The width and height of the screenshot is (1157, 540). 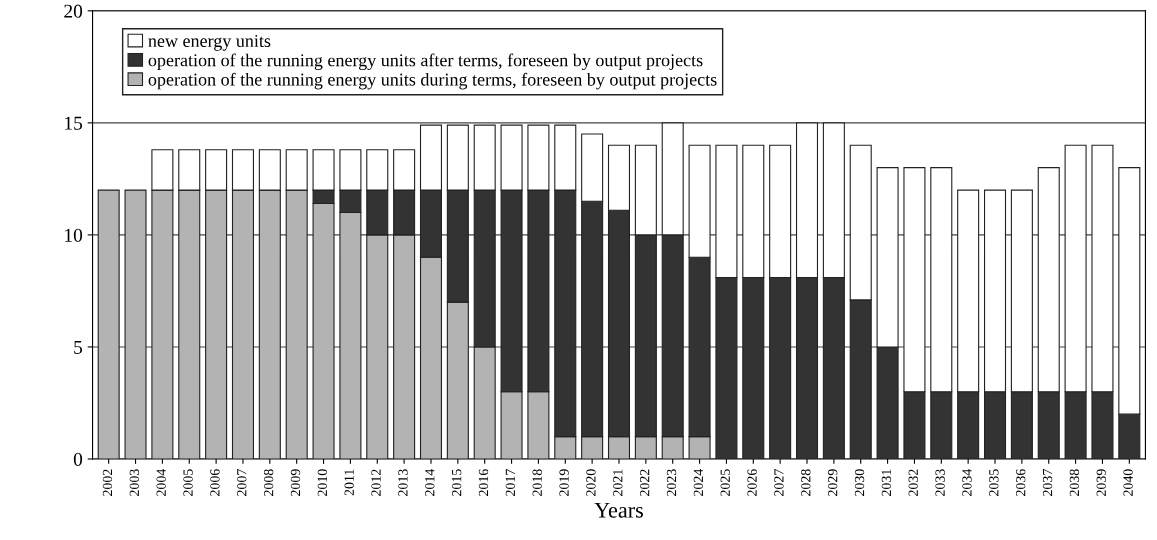 I want to click on y-tick-label: 10, so click(x=74, y=235).